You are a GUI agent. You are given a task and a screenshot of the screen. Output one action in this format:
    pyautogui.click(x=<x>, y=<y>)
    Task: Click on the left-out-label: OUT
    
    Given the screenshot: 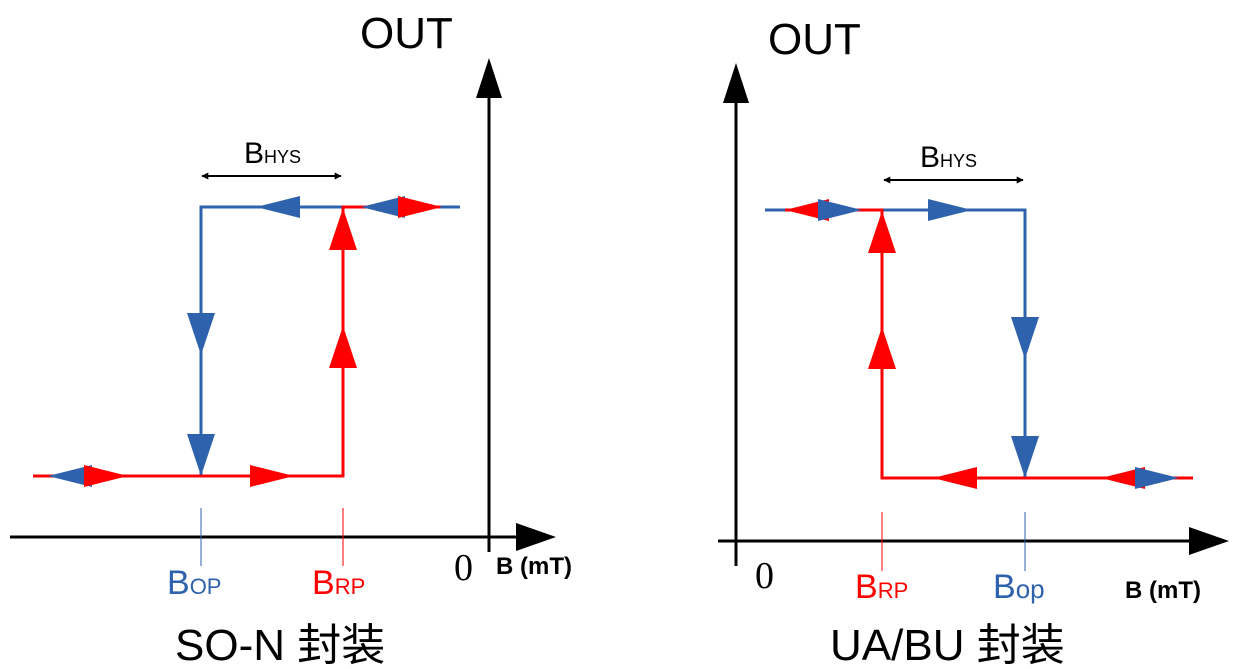 What is the action you would take?
    pyautogui.click(x=406, y=33)
    